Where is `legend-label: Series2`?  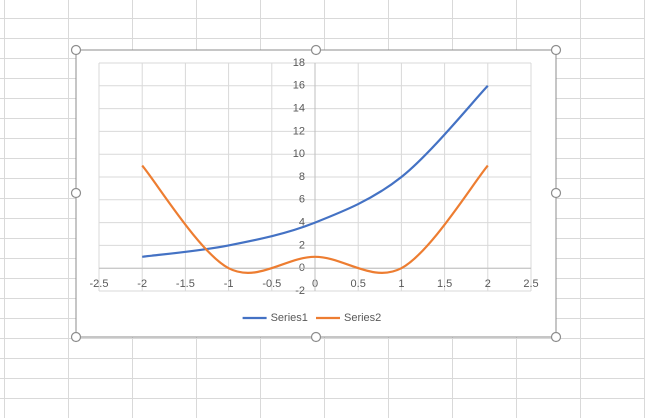 legend-label: Series2 is located at coordinates (362, 318).